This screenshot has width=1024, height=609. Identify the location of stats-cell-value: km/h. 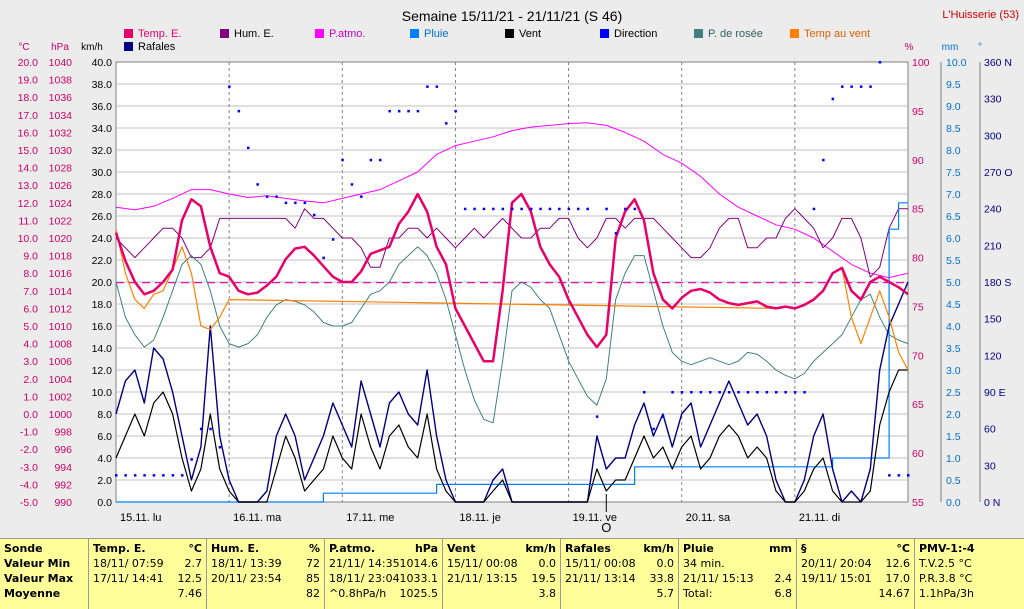
(540, 548).